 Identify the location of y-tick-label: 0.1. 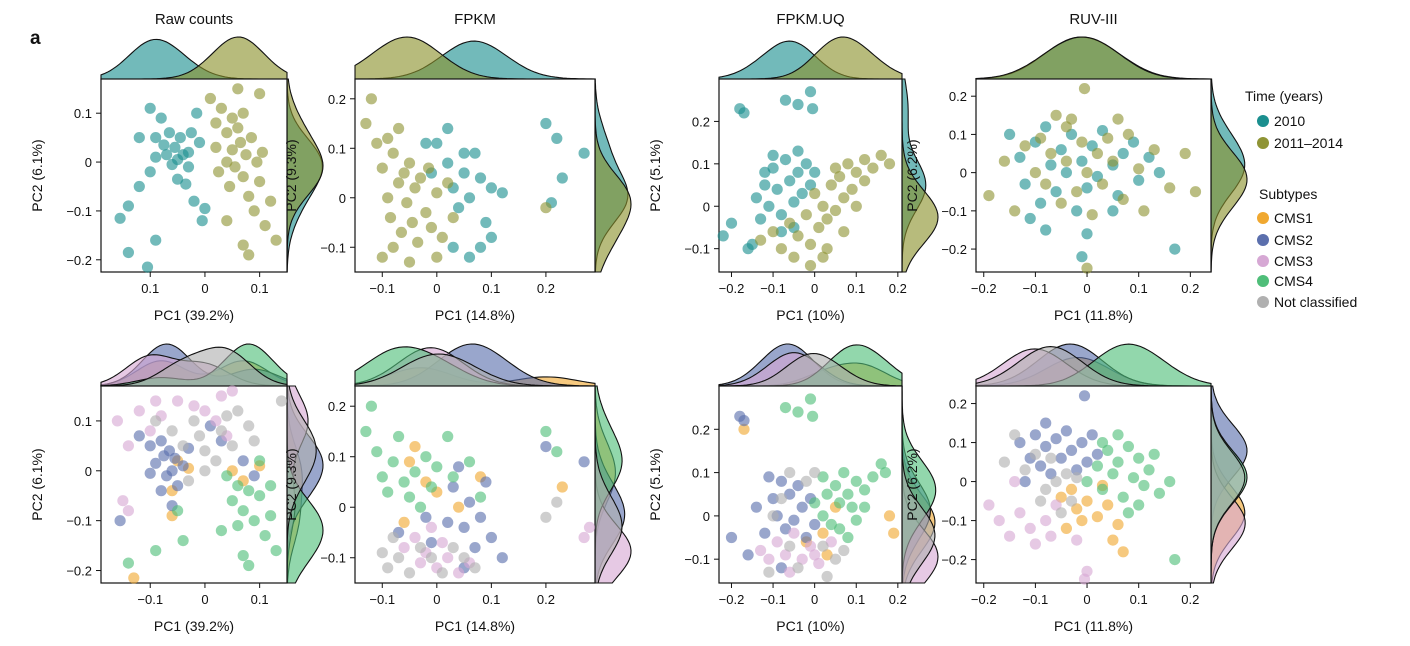
(337, 148).